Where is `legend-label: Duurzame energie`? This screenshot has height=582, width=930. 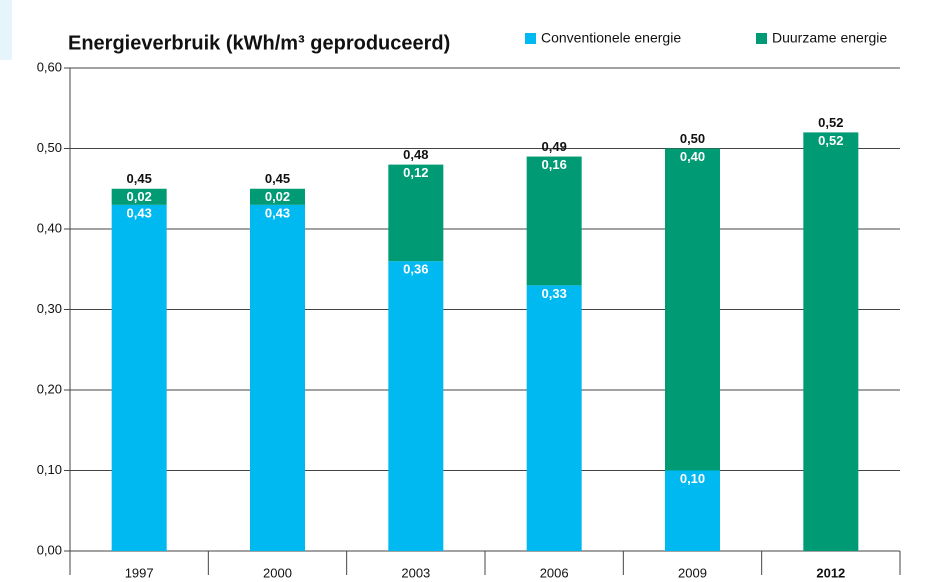
legend-label: Duurzame energie is located at coordinates (829, 38).